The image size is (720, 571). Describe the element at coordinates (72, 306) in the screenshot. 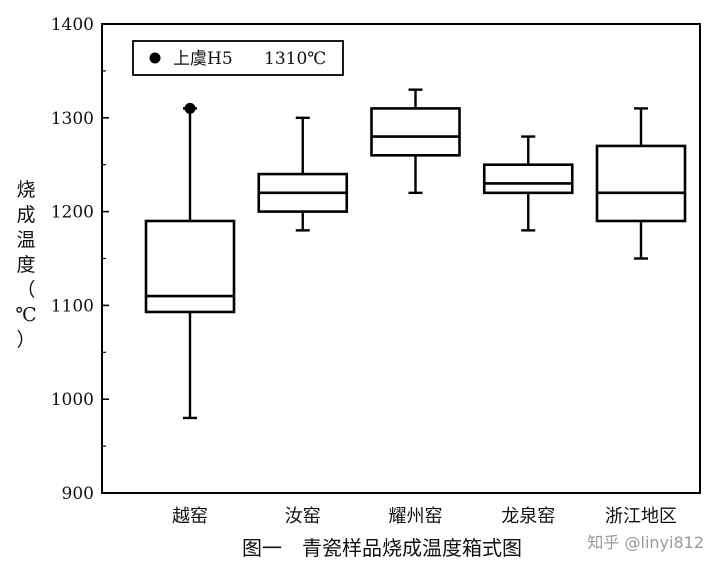

I see `y-tick-label: 1100` at that location.